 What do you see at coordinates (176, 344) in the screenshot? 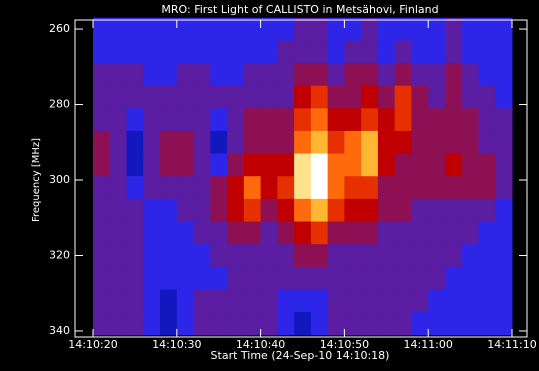
I see `x-tick-label: 14:10:30` at bounding box center [176, 344].